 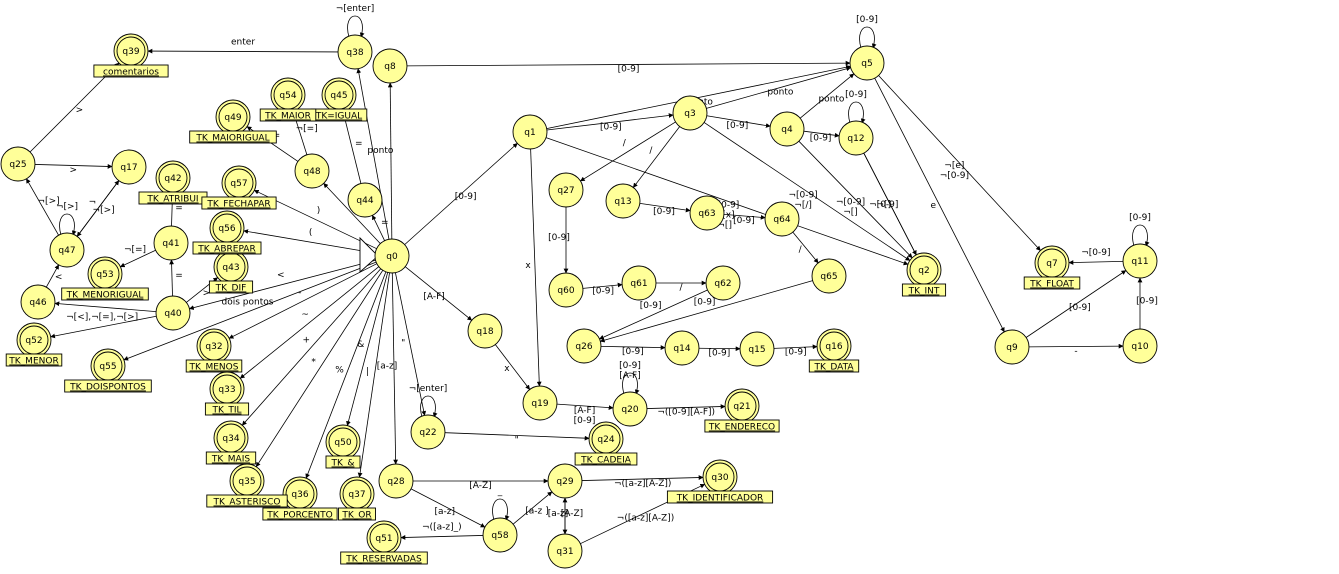 What do you see at coordinates (707, 213) in the screenshot?
I see `state-q63: q63` at bounding box center [707, 213].